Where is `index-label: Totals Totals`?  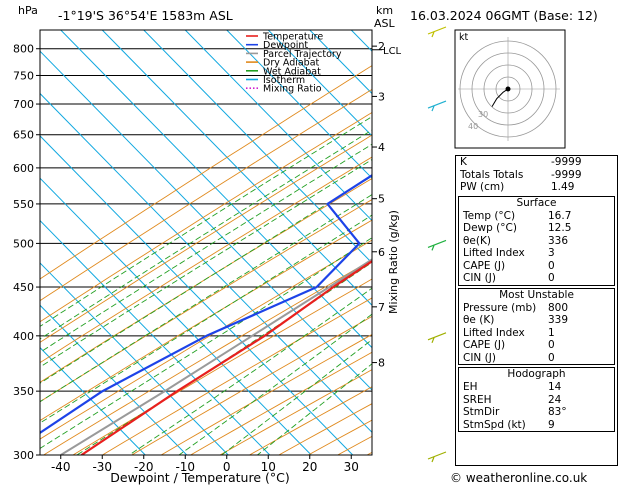 index-label: Totals Totals is located at coordinates (492, 174).